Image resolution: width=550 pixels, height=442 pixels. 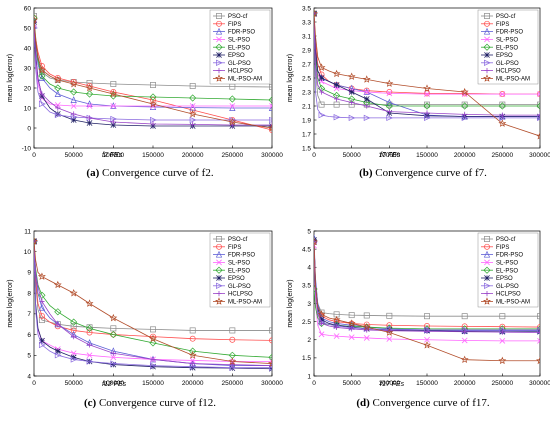 What do you see at coordinates (306, 64) in the screenshot?
I see `y-tick-label: 2.7` at bounding box center [306, 64].